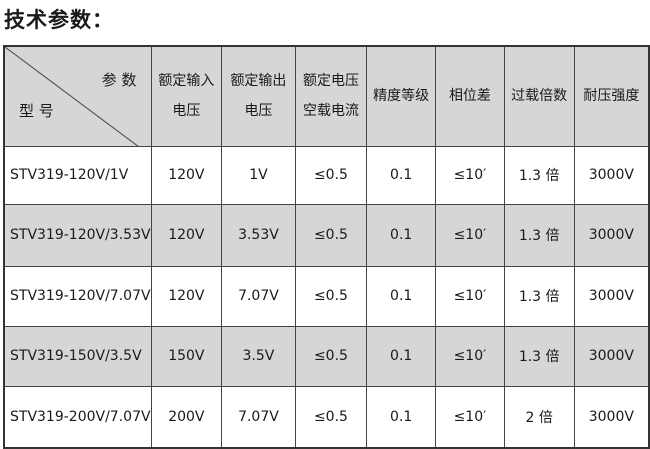  I want to click on model-cell: STV319-120V/3.53V, so click(77, 235).